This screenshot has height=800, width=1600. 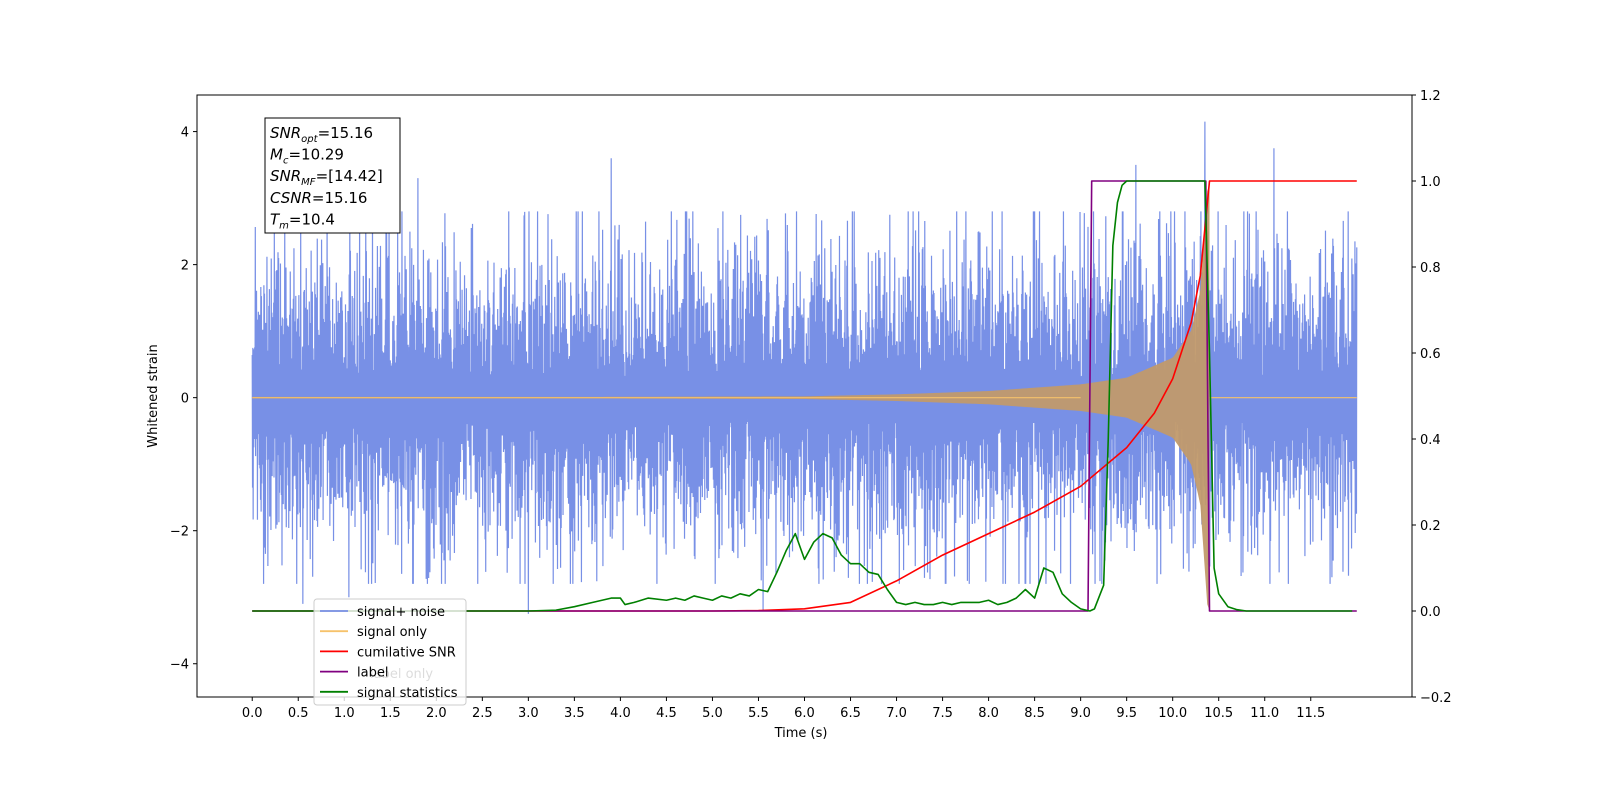 I want to click on y-tick-label: 0, so click(x=185, y=399).